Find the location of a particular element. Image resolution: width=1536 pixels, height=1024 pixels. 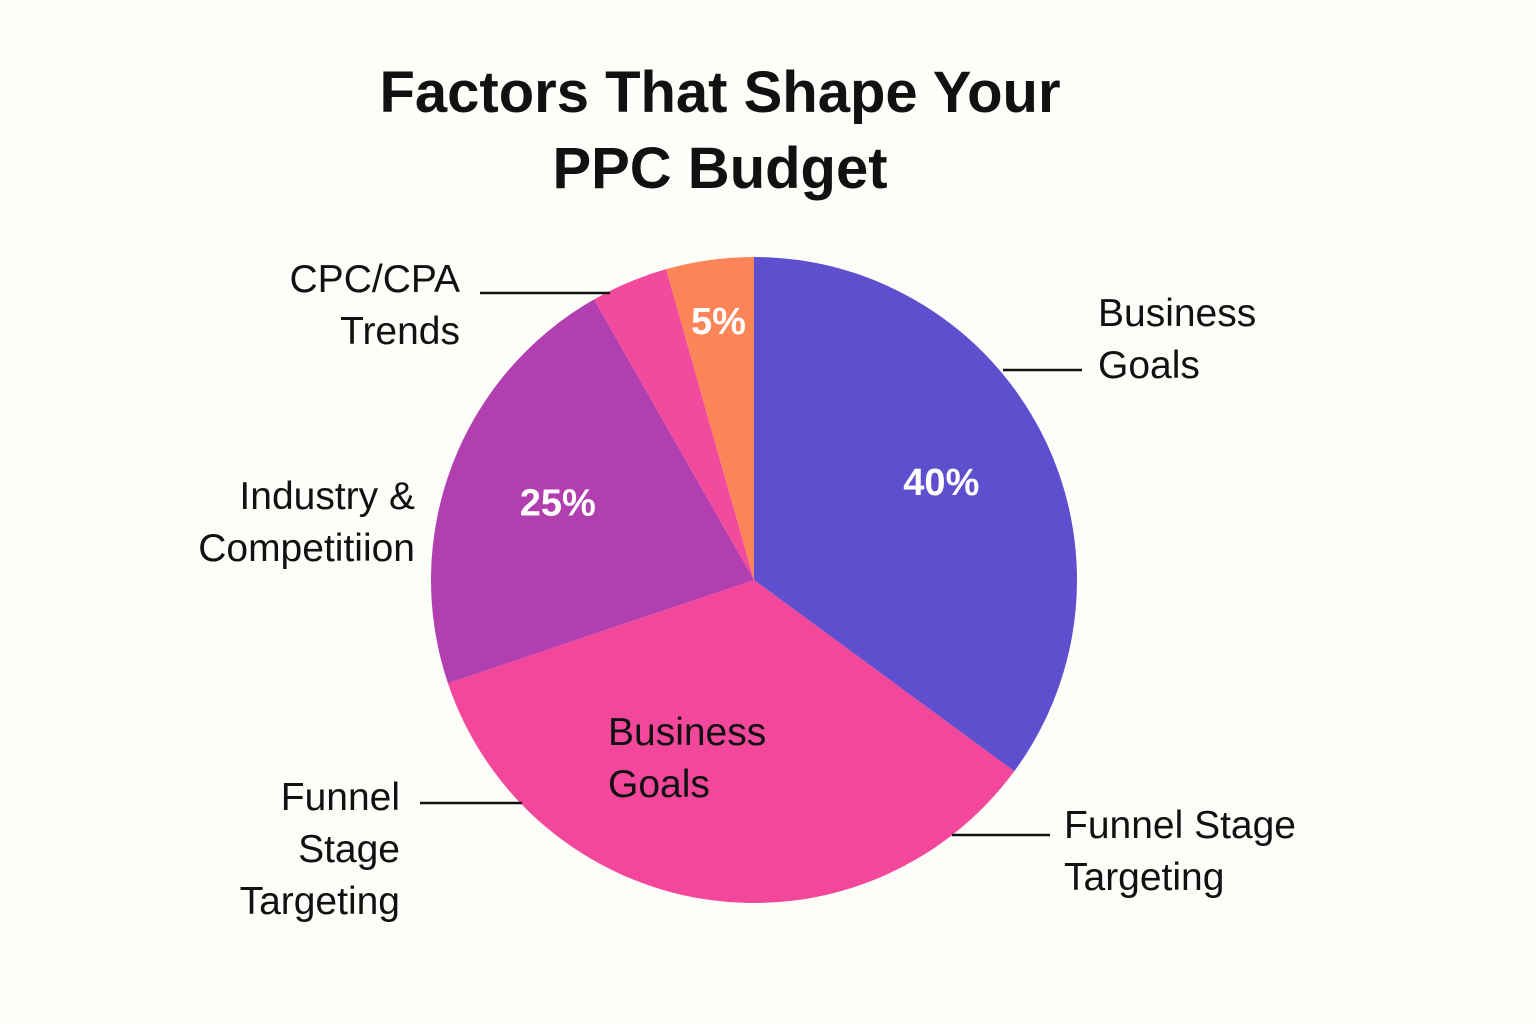

chart-title: Factors That Shape Your PPC Budget is located at coordinates (720, 130).